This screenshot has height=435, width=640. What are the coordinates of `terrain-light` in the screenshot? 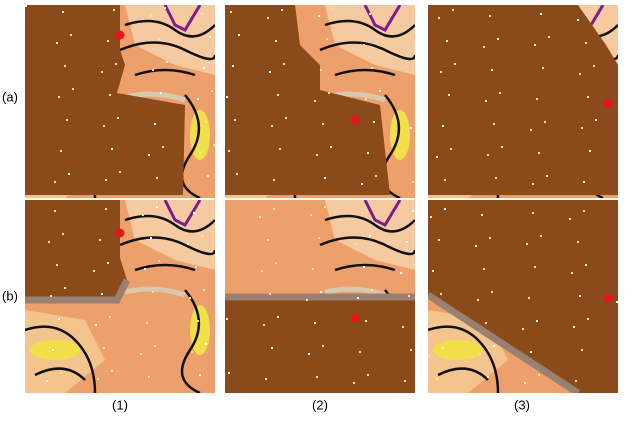 It's located at (170, 40).